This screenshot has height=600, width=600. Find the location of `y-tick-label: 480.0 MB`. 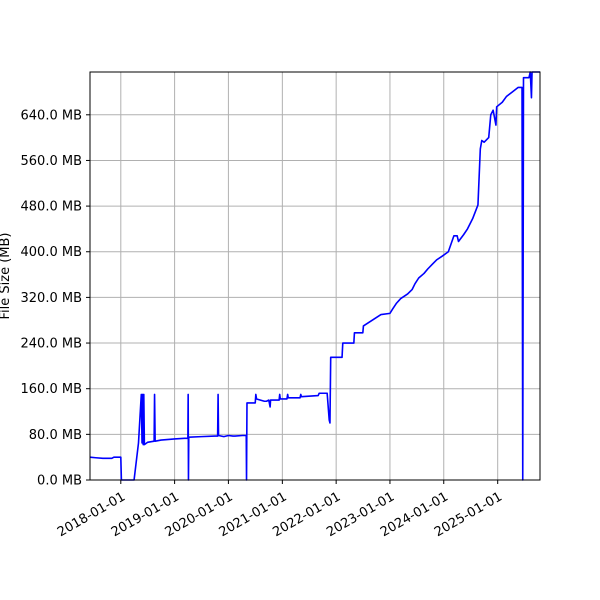

y-tick-label: 480.0 MB is located at coordinates (51, 207).